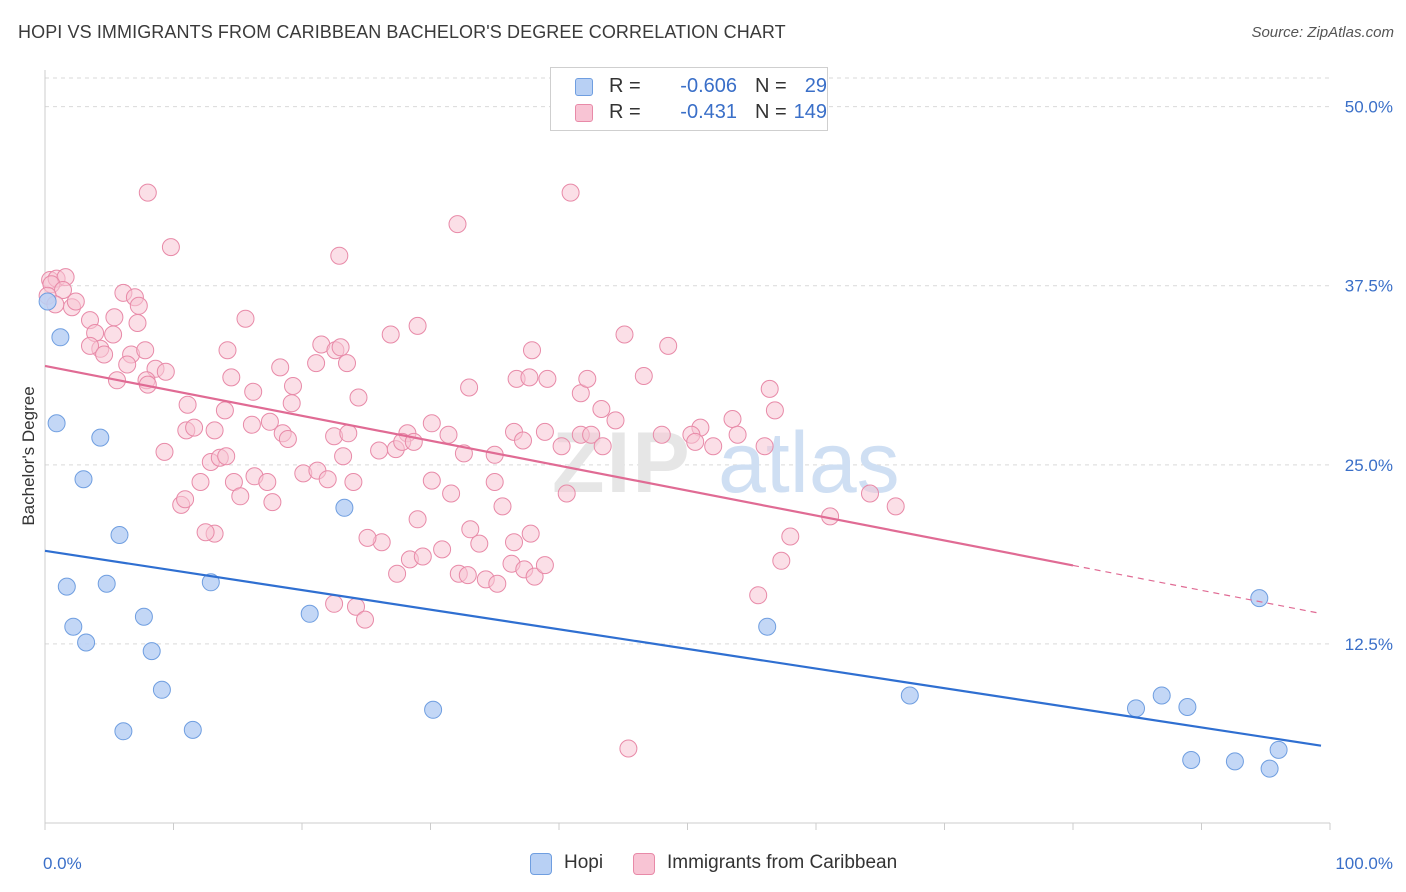 The height and width of the screenshot is (892, 1406). What do you see at coordinates (1197, 589) in the screenshot?
I see `trend-line-extension-caribbean` at bounding box center [1197, 589].